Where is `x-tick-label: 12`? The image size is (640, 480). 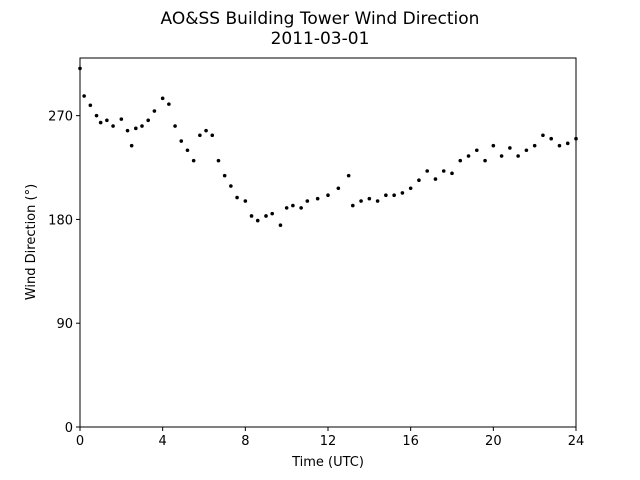 x-tick-label: 12 is located at coordinates (328, 441).